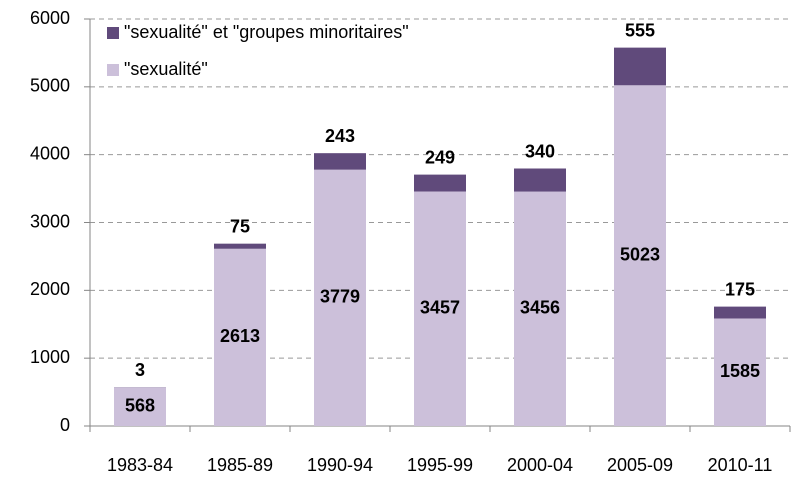  What do you see at coordinates (166, 69) in the screenshot?
I see `legend-label: "sexualité"` at bounding box center [166, 69].